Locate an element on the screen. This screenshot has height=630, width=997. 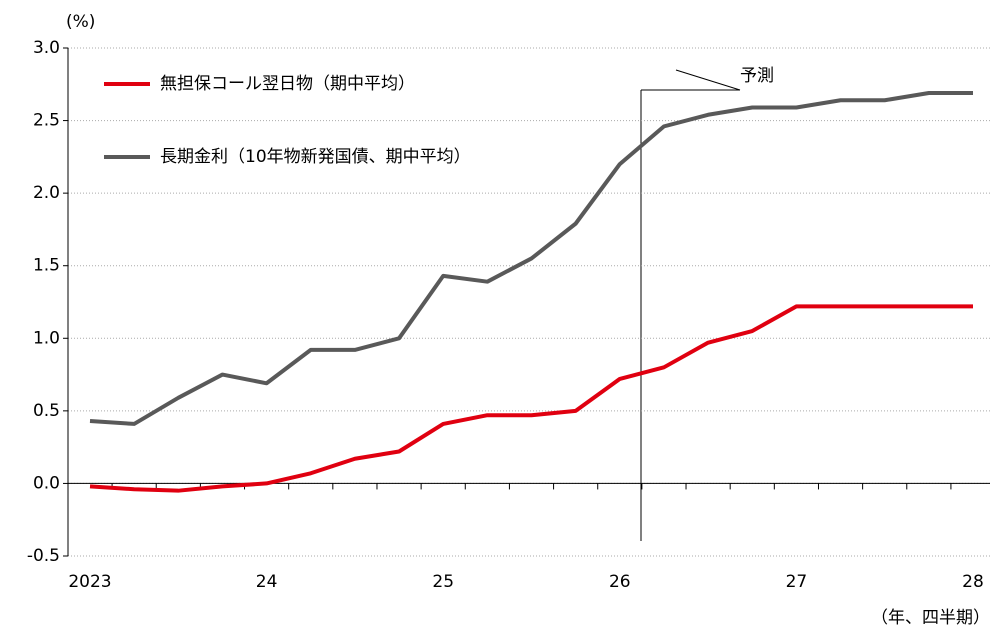
x-tick-label: 24 is located at coordinates (267, 582).